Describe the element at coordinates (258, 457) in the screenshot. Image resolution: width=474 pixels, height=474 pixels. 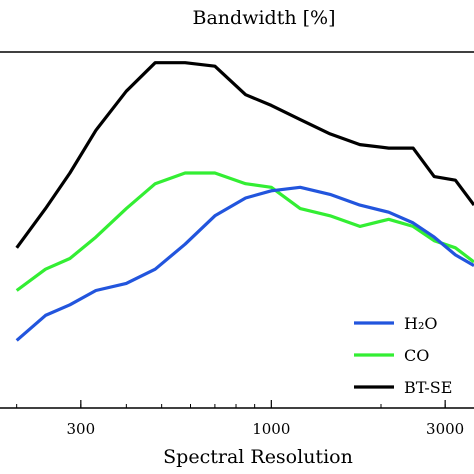
I see `x-axis-label: Spectral Resolution` at that location.